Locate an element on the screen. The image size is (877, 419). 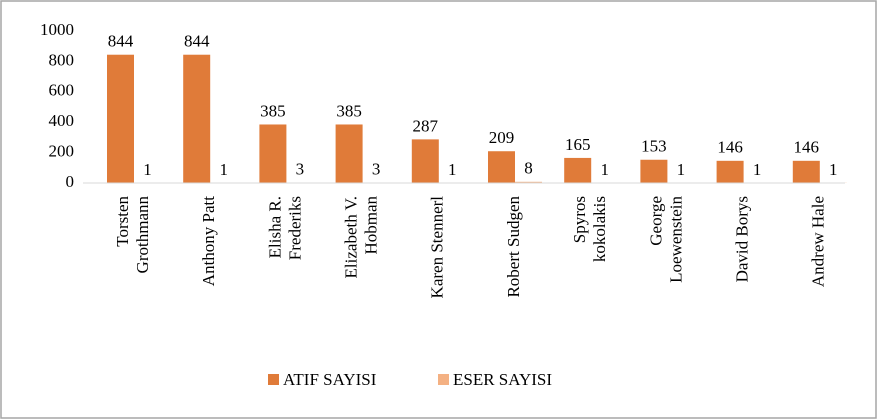
x-tick-label-line: Torsten is located at coordinates (122, 221).